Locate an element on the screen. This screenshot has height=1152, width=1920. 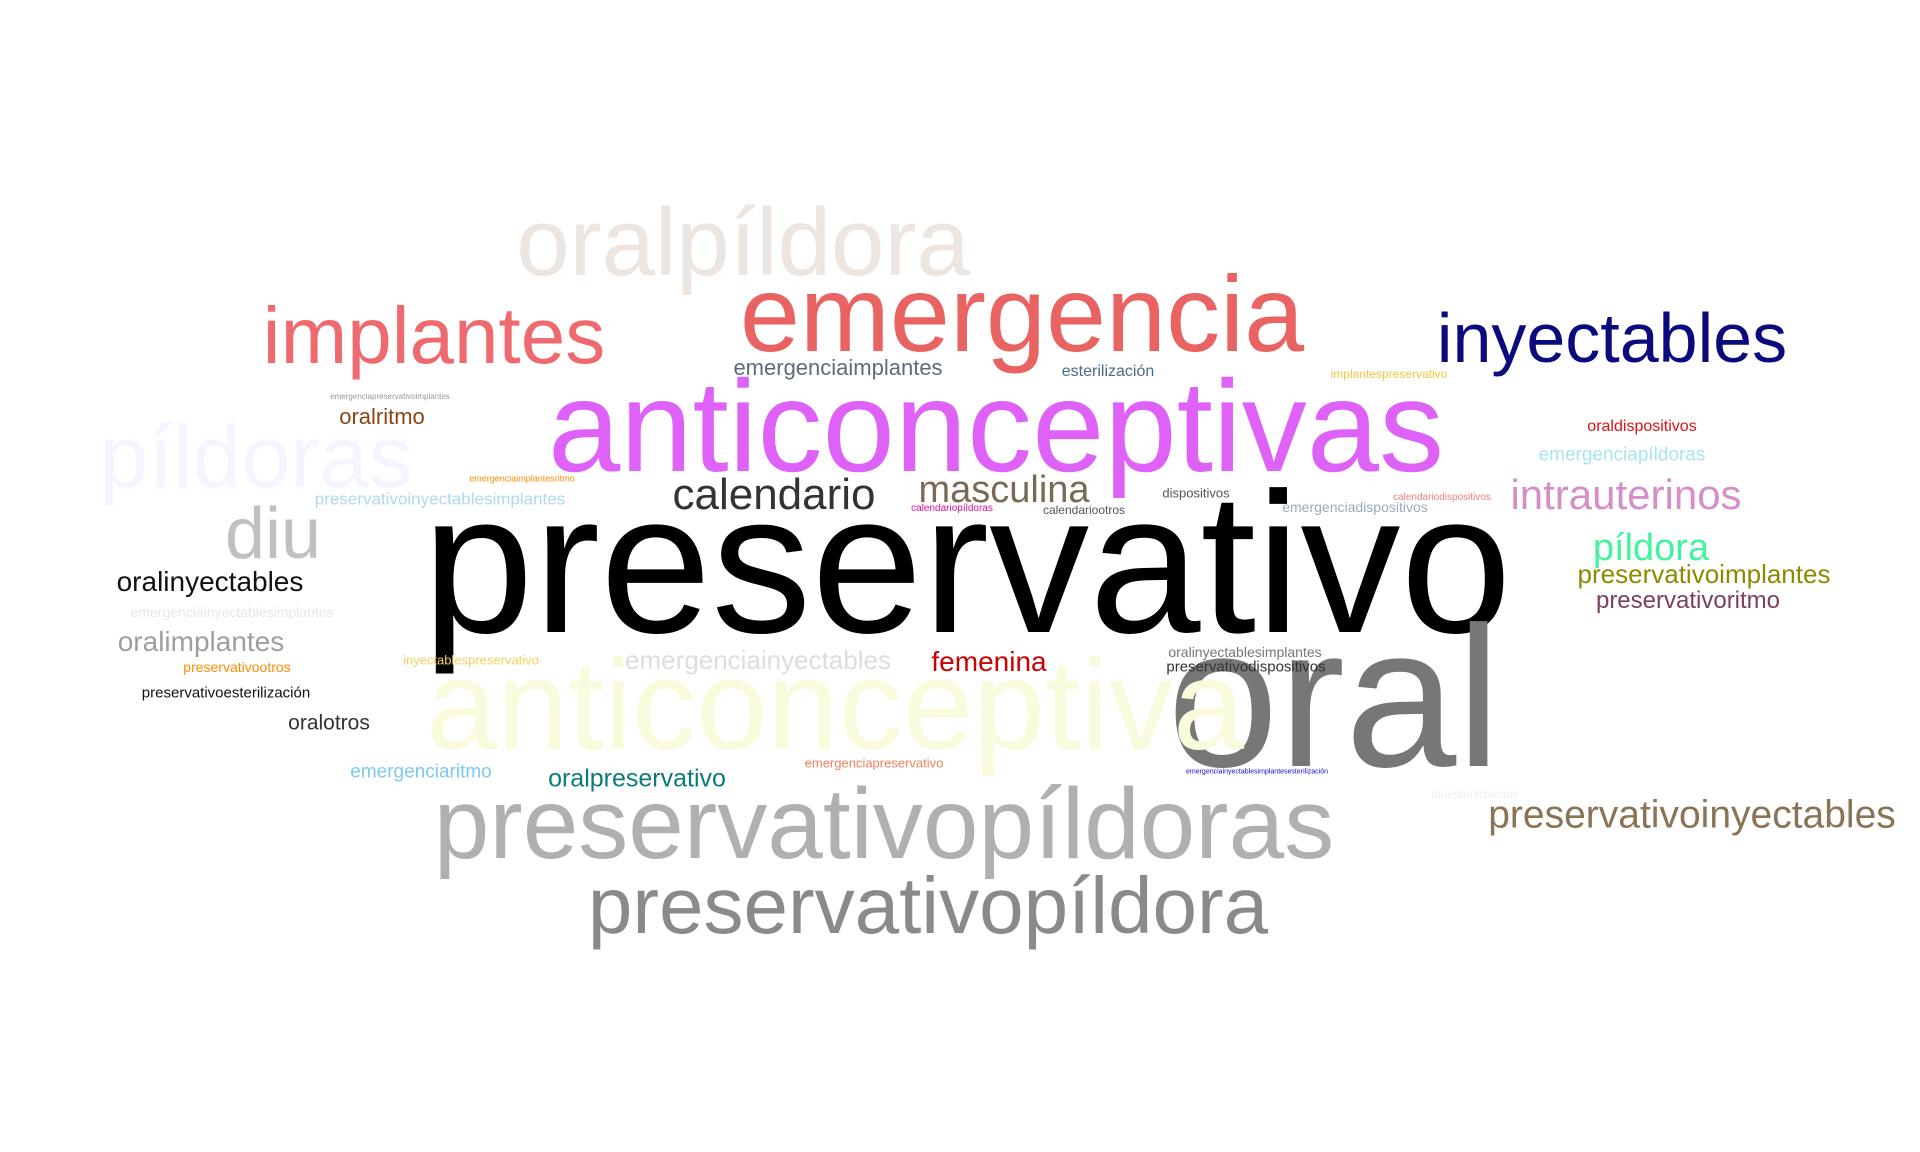
word-emergenciaritmo: emergenciaritmo is located at coordinates (421, 772).